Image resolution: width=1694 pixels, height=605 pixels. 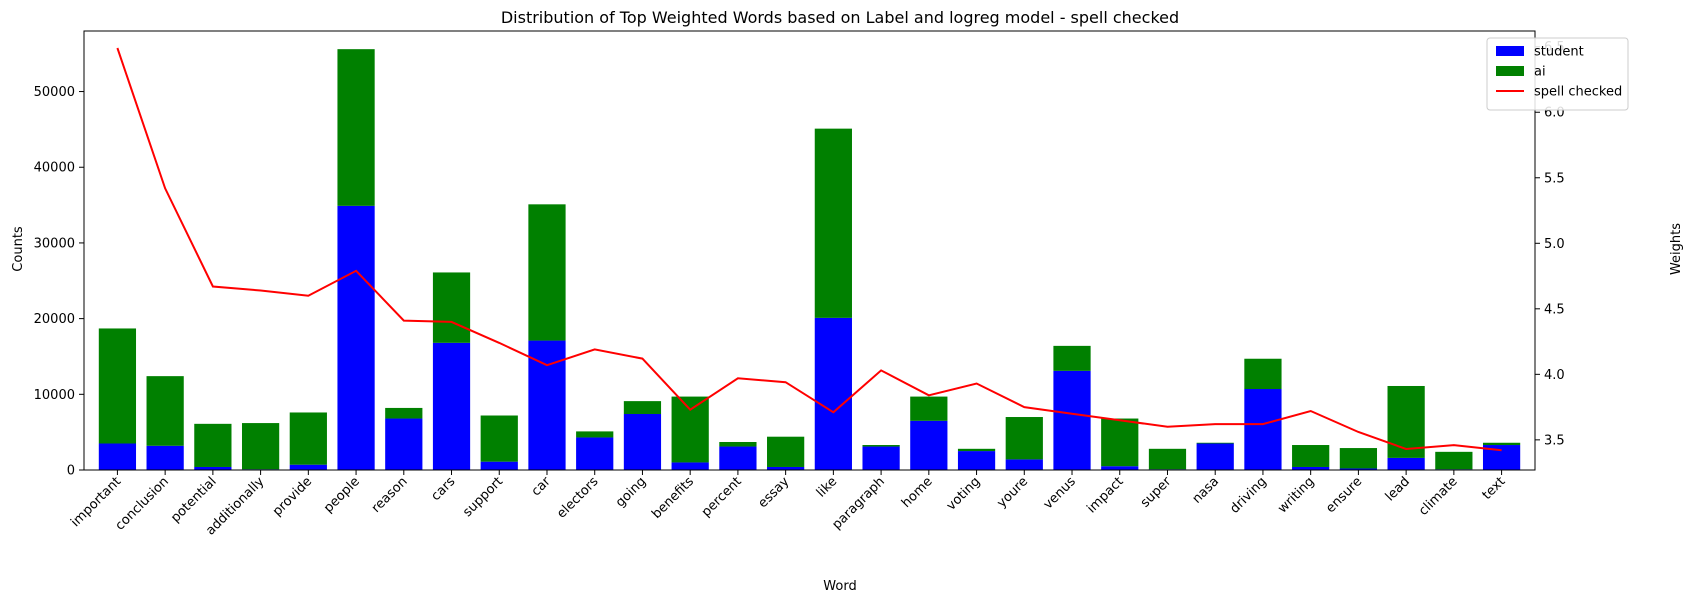 What do you see at coordinates (963, 493) in the screenshot?
I see `x-tick-label-voting: voting` at bounding box center [963, 493].